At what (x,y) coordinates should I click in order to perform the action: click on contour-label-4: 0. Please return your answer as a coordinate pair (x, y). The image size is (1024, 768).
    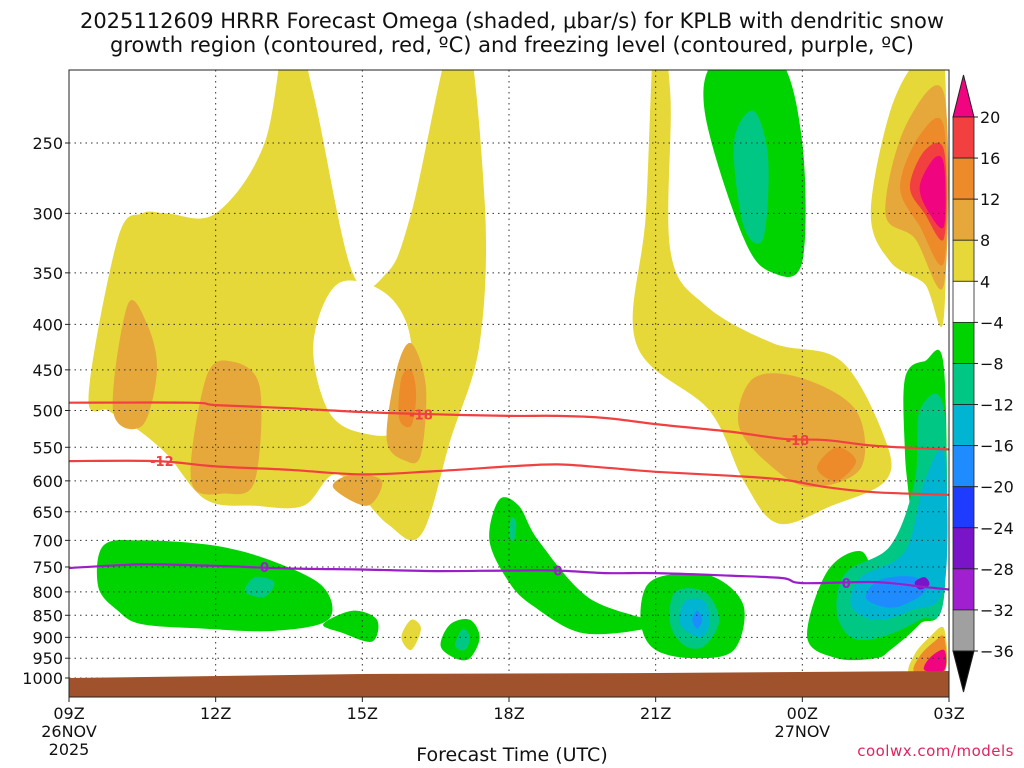
    Looking at the image, I should click on (557, 572).